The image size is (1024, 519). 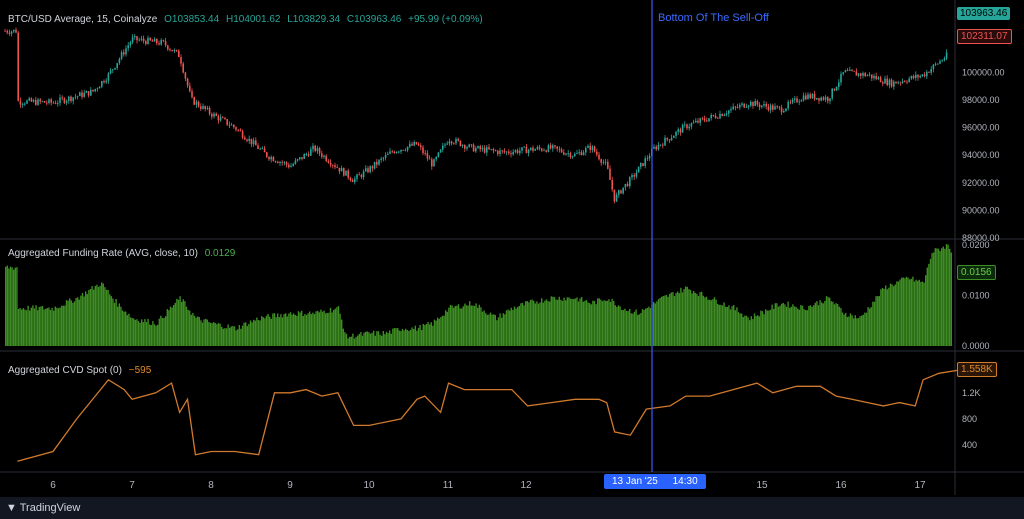 I want to click on cvd-legend: Aggregated CVD Spot (0) −595, so click(x=81, y=370).